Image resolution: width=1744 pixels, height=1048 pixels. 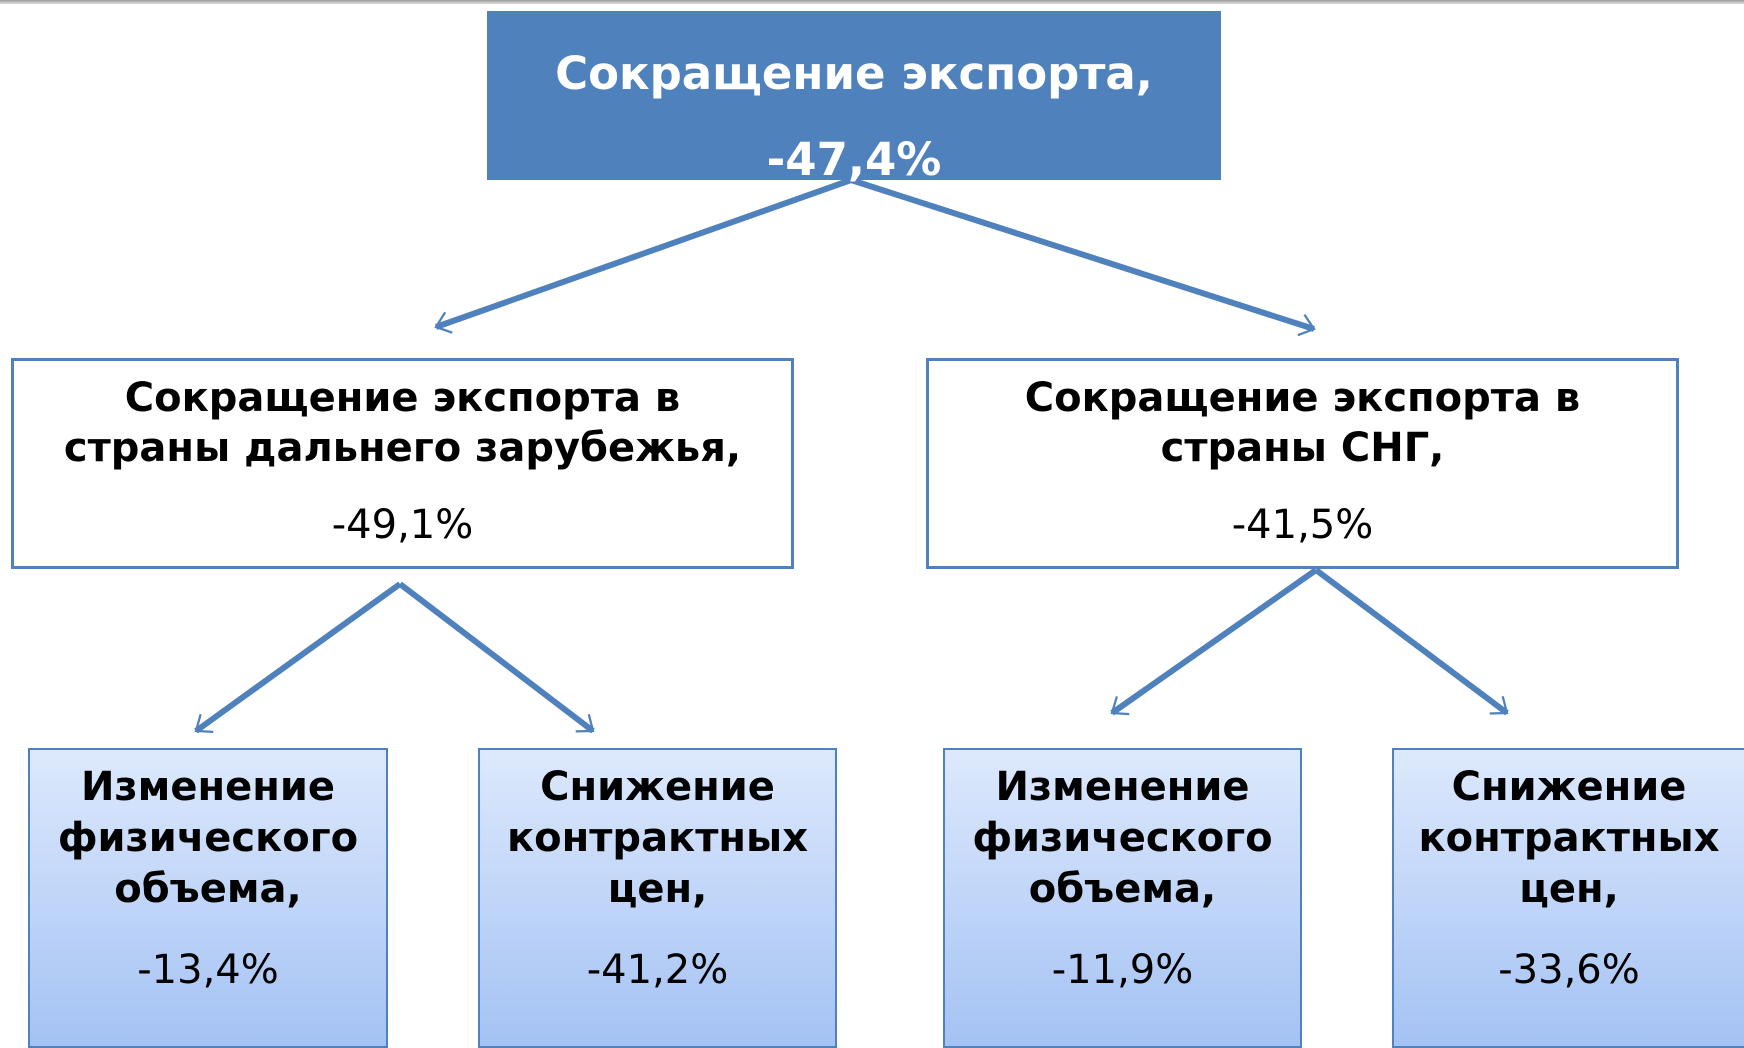 What do you see at coordinates (1302, 525) in the screenshot?
I see `node-value: -41,5%` at bounding box center [1302, 525].